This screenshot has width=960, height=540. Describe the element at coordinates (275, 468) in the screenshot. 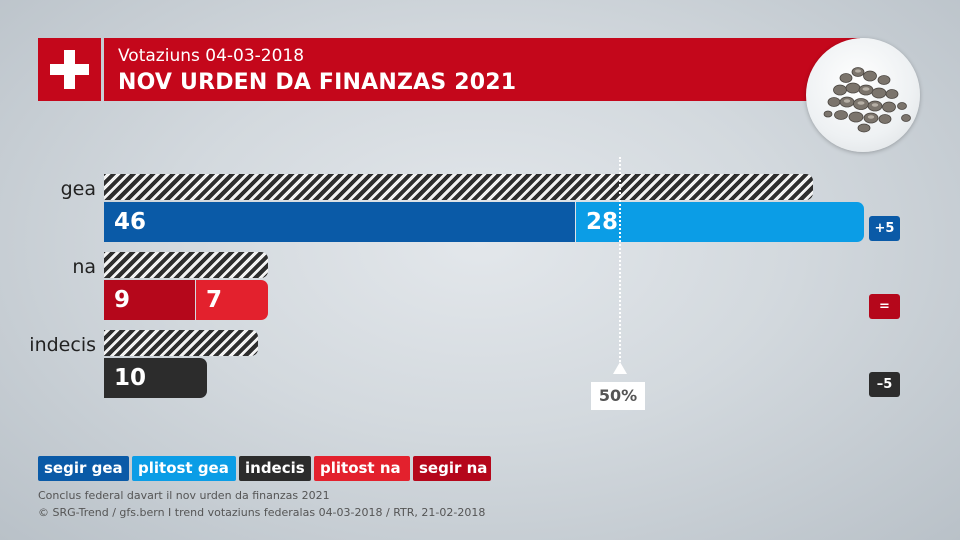

I see `legend-indecis: indecis` at that location.